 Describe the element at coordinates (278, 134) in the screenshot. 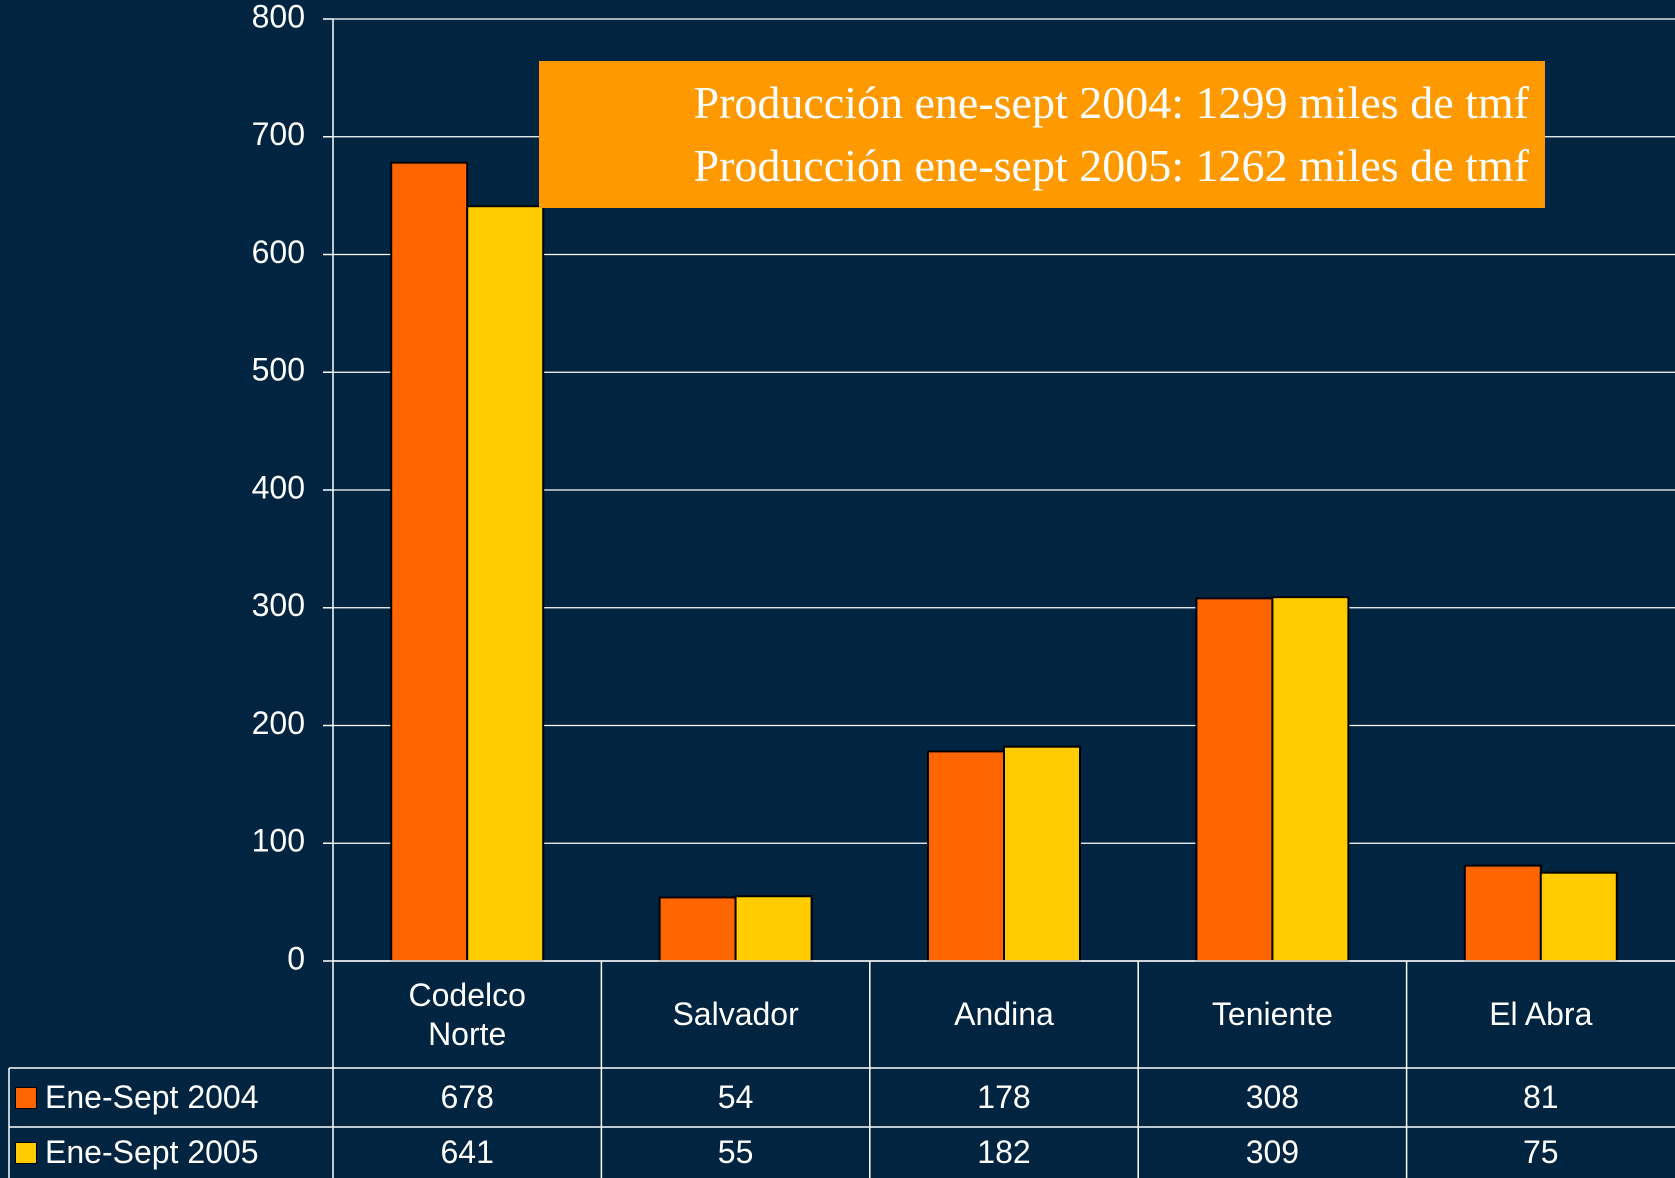

I see `y-tick-label: 700` at that location.